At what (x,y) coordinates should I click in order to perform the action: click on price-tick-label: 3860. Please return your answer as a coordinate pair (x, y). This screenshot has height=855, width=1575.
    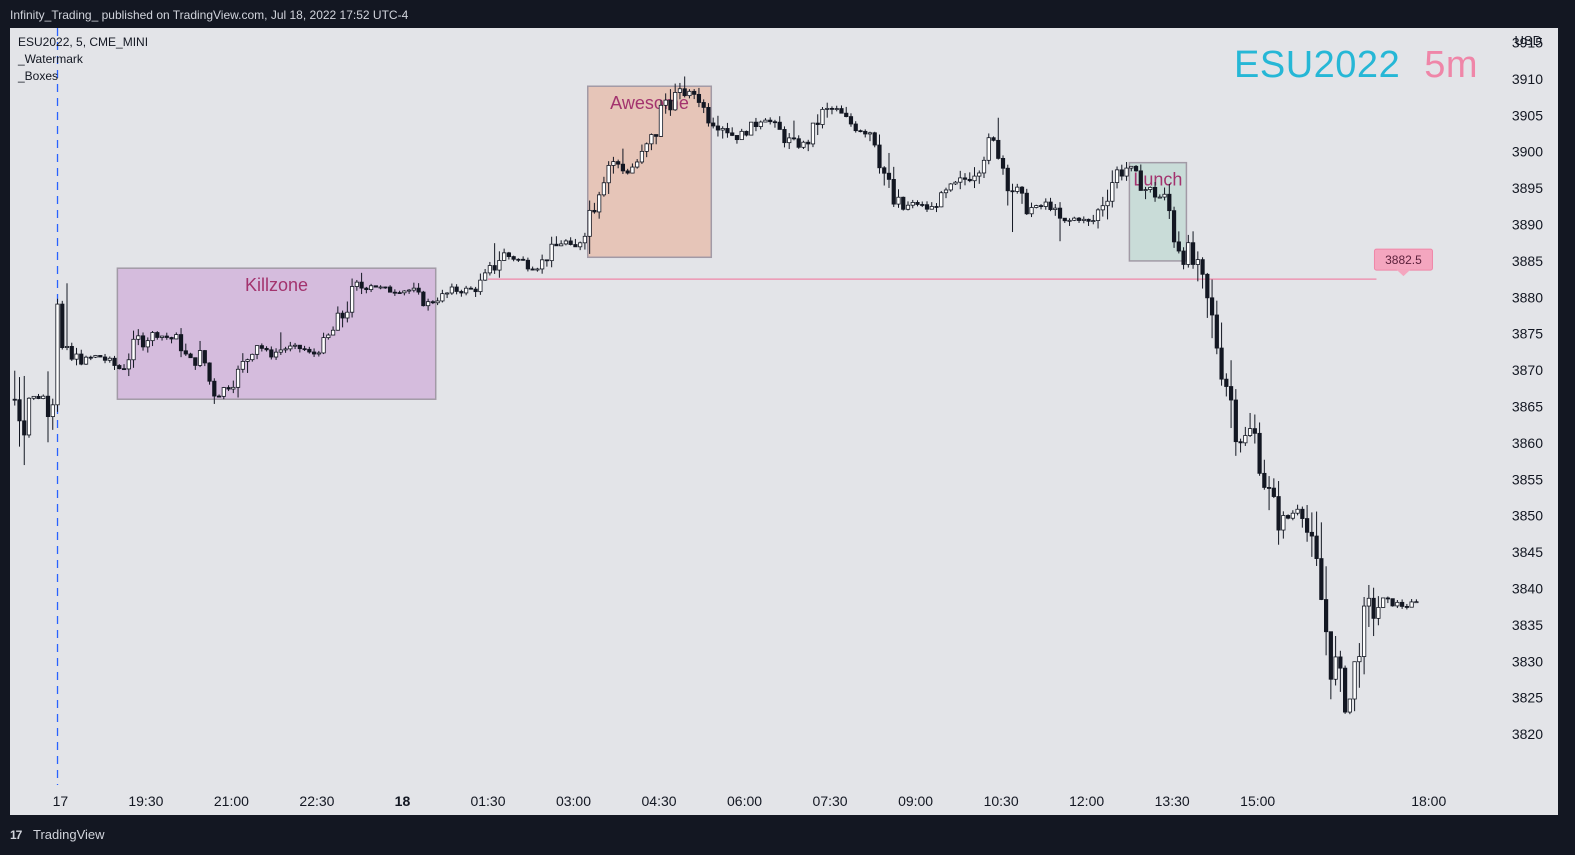
    Looking at the image, I should click on (1527, 443).